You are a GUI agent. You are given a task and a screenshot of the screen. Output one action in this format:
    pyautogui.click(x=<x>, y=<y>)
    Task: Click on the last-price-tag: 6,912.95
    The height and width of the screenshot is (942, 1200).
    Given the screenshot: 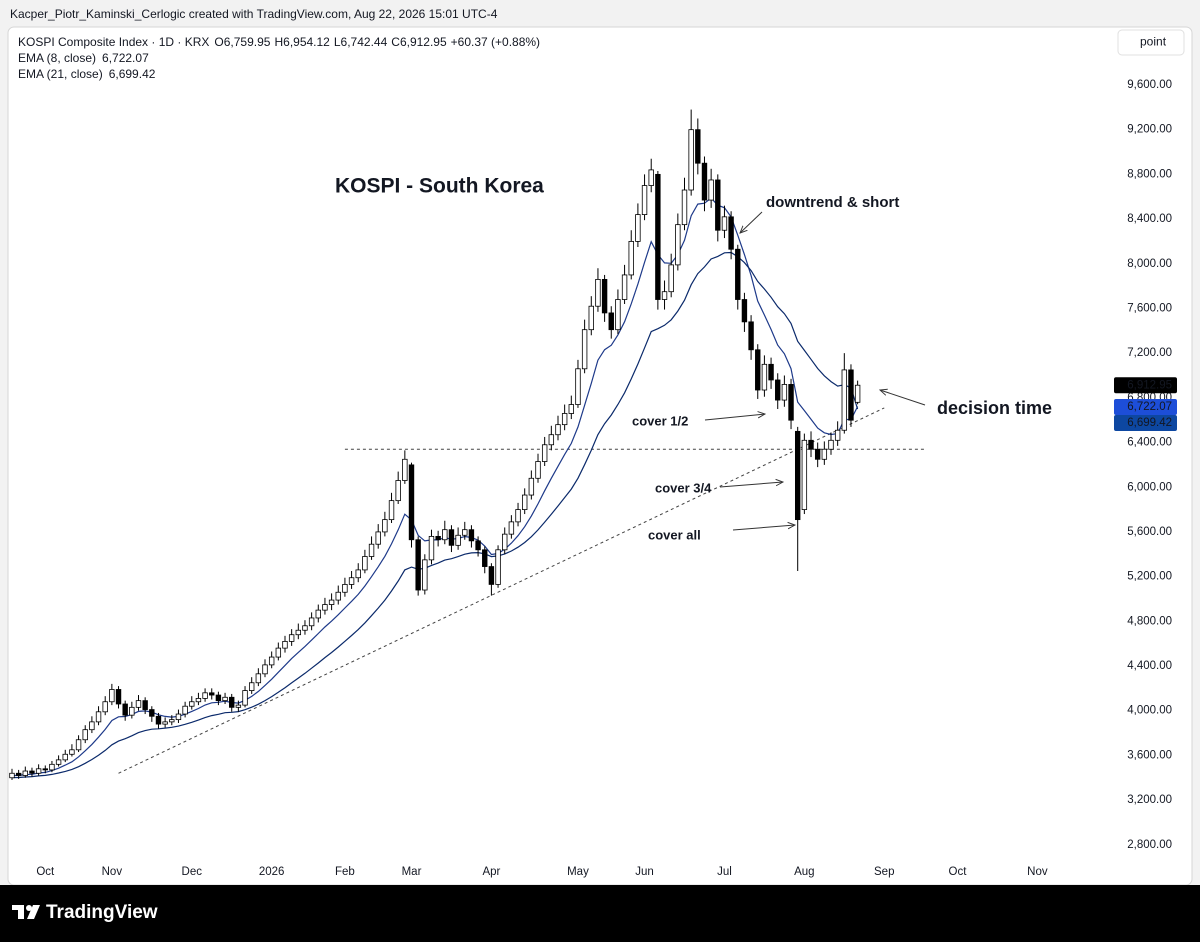 What is the action you would take?
    pyautogui.click(x=1149, y=385)
    